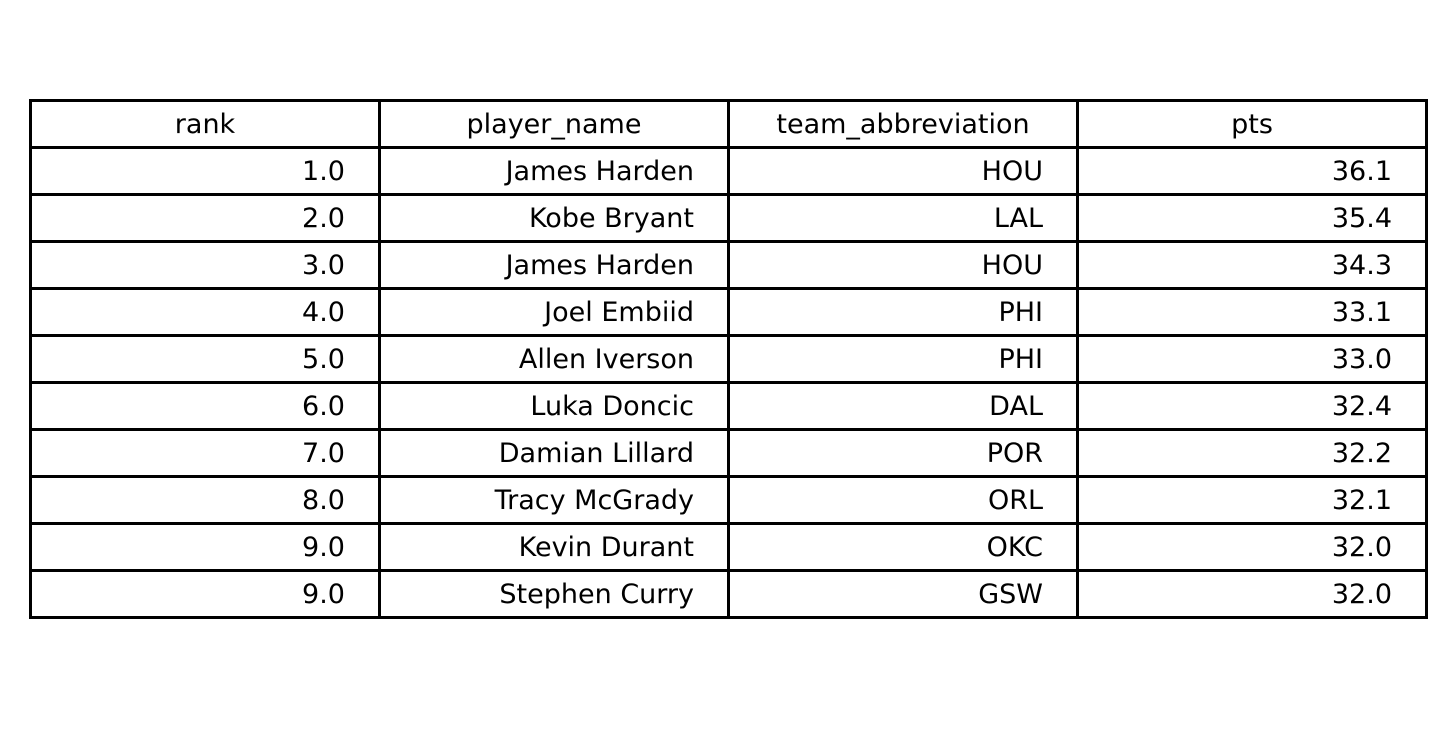 The image size is (1455, 753). I want to click on table-row: 7.0 Damian Lillard POR 32.2, so click(728, 453).